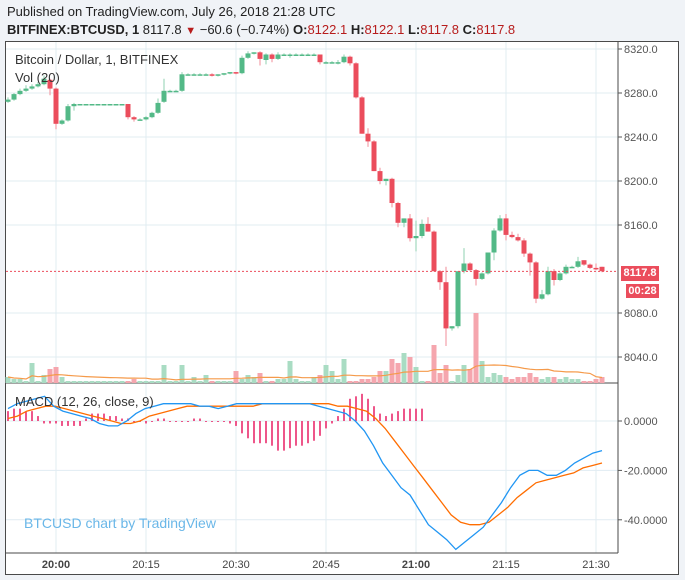 Image resolution: width=685 pixels, height=580 pixels. What do you see at coordinates (641, 138) in the screenshot?
I see `price-tick-label: 8240.0` at bounding box center [641, 138].